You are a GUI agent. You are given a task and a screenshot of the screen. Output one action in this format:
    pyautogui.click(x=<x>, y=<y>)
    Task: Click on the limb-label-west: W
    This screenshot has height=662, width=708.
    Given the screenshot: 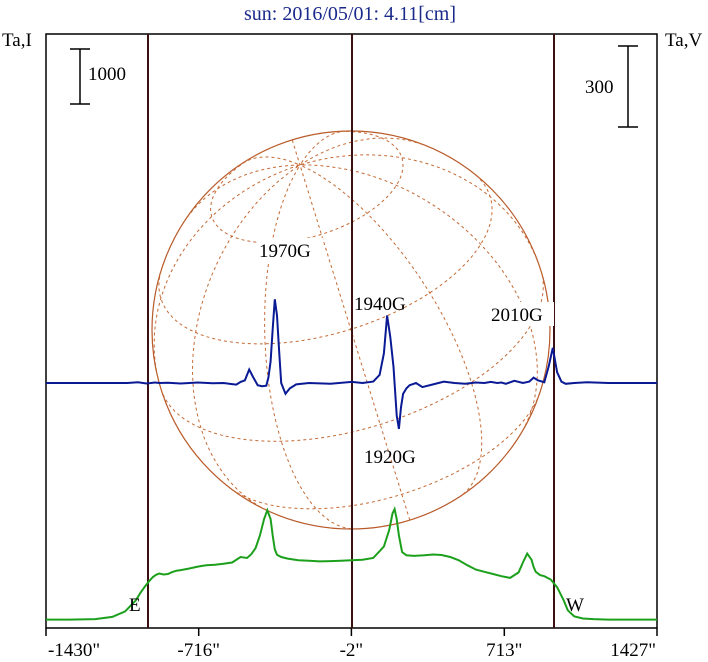 What is the action you would take?
    pyautogui.click(x=575, y=605)
    